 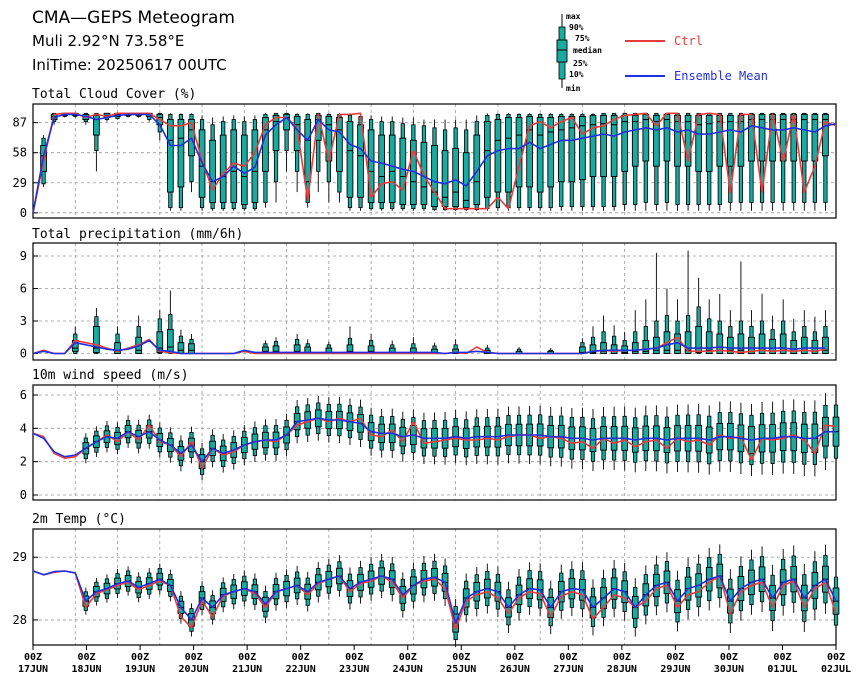 What do you see at coordinates (573, 88) in the screenshot?
I see `legend-box-label: min` at bounding box center [573, 88].